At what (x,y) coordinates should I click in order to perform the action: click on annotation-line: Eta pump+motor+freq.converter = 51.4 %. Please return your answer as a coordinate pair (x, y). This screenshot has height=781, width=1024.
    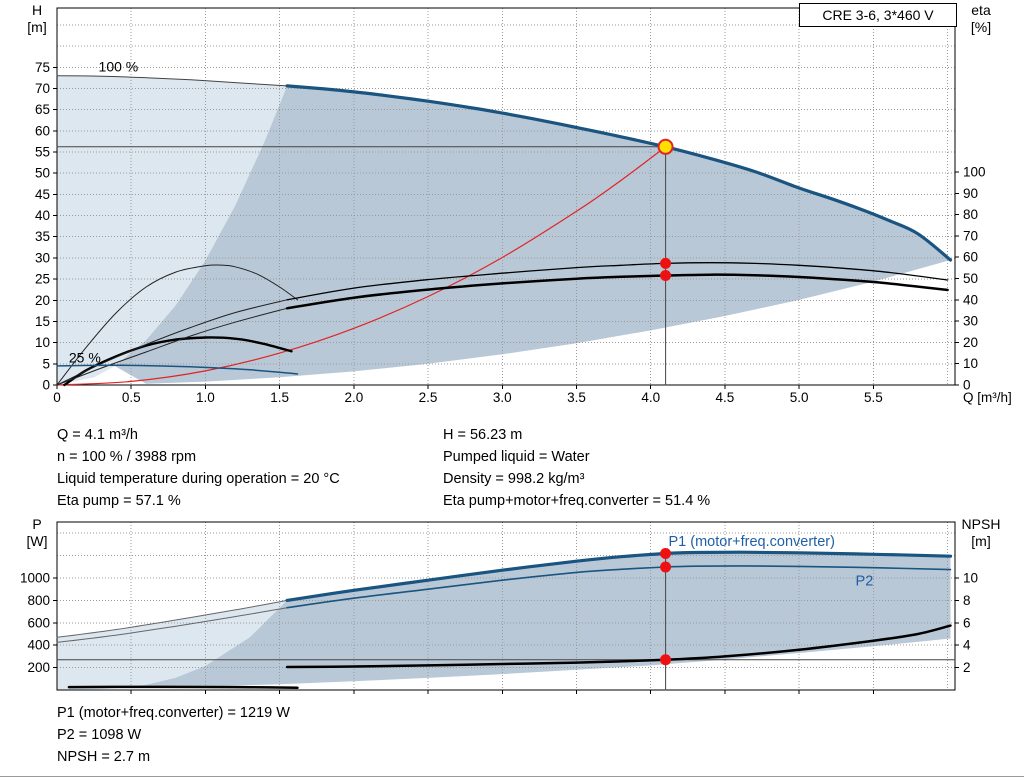
    Looking at the image, I should click on (577, 501).